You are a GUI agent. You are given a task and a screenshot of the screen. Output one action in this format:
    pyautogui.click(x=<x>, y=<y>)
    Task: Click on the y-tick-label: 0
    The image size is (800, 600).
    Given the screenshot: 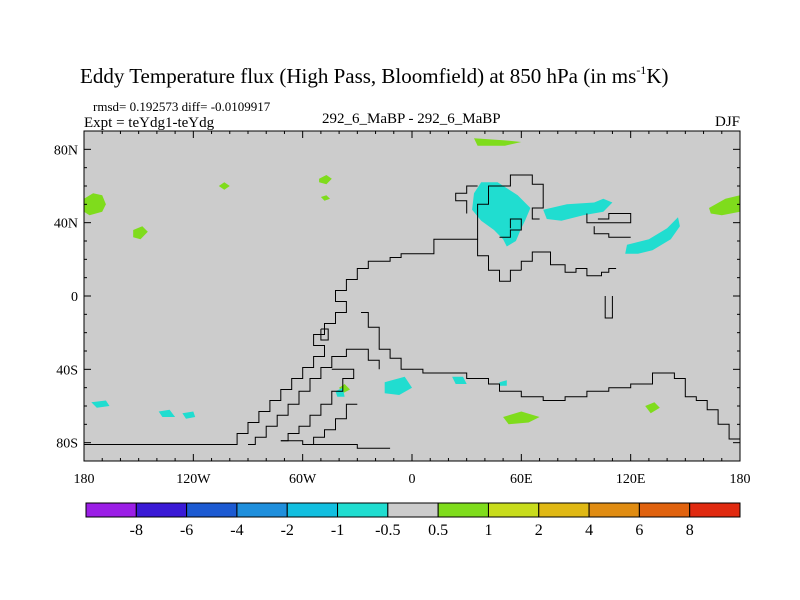 What is the action you would take?
    pyautogui.click(x=74, y=297)
    